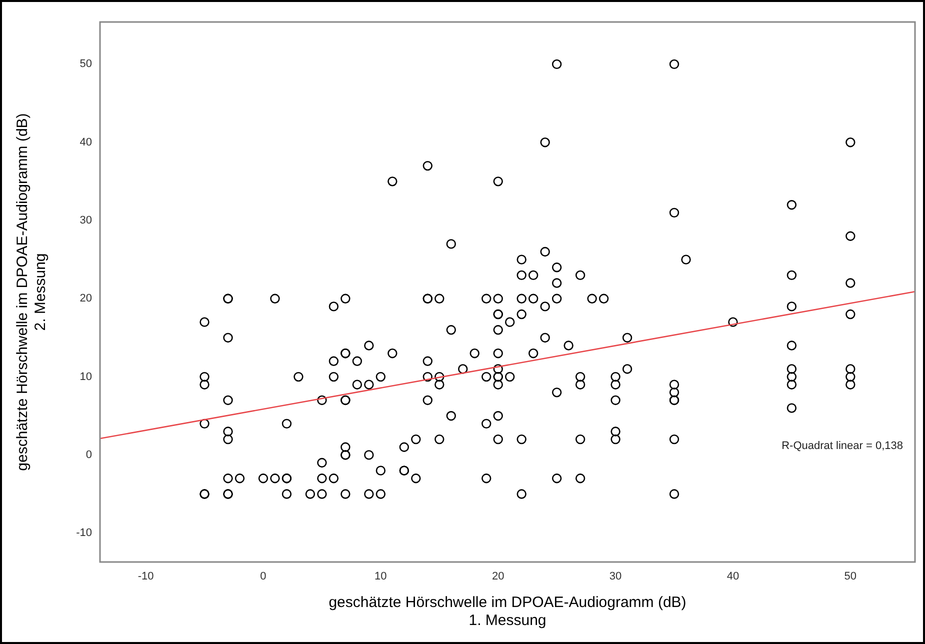 This screenshot has height=644, width=925. What do you see at coordinates (850, 576) in the screenshot?
I see `x-tick-label: 50` at bounding box center [850, 576].